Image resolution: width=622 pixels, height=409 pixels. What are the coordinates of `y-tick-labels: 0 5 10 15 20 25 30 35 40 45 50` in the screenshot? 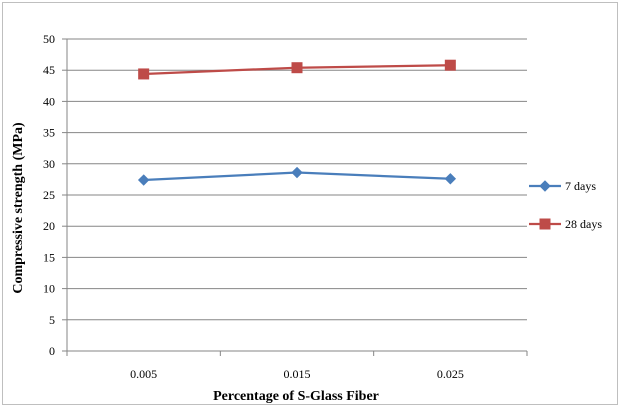 It's located at (49, 195).